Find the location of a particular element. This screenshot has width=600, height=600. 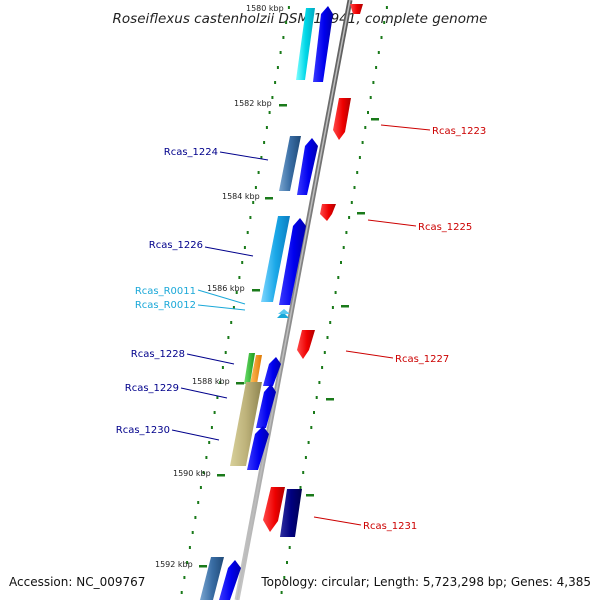

gene-label-rcas-r0011: Rcas_R0011 is located at coordinates (165, 291).